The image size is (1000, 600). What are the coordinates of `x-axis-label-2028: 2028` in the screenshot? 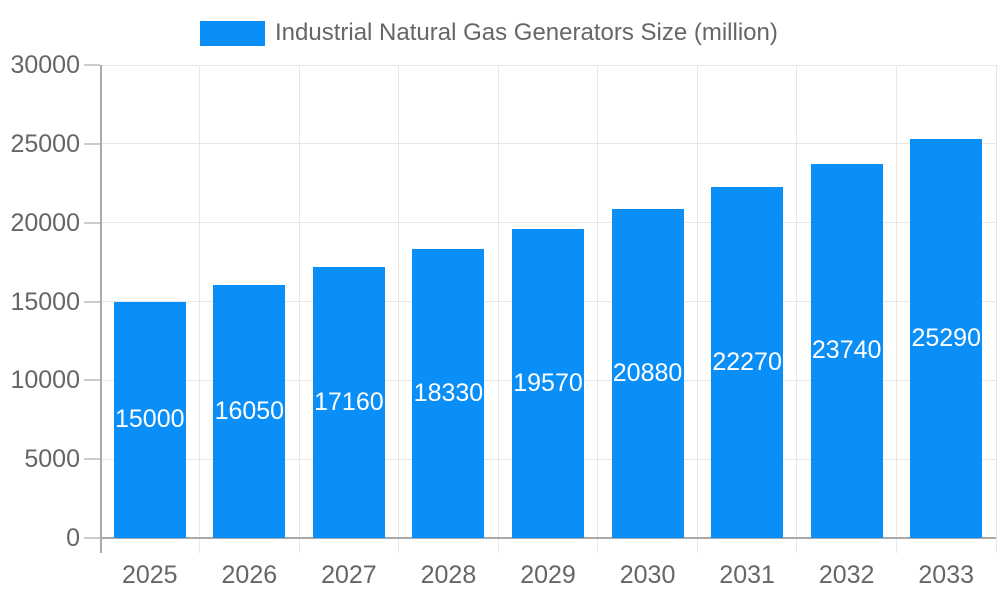 It's located at (448, 575).